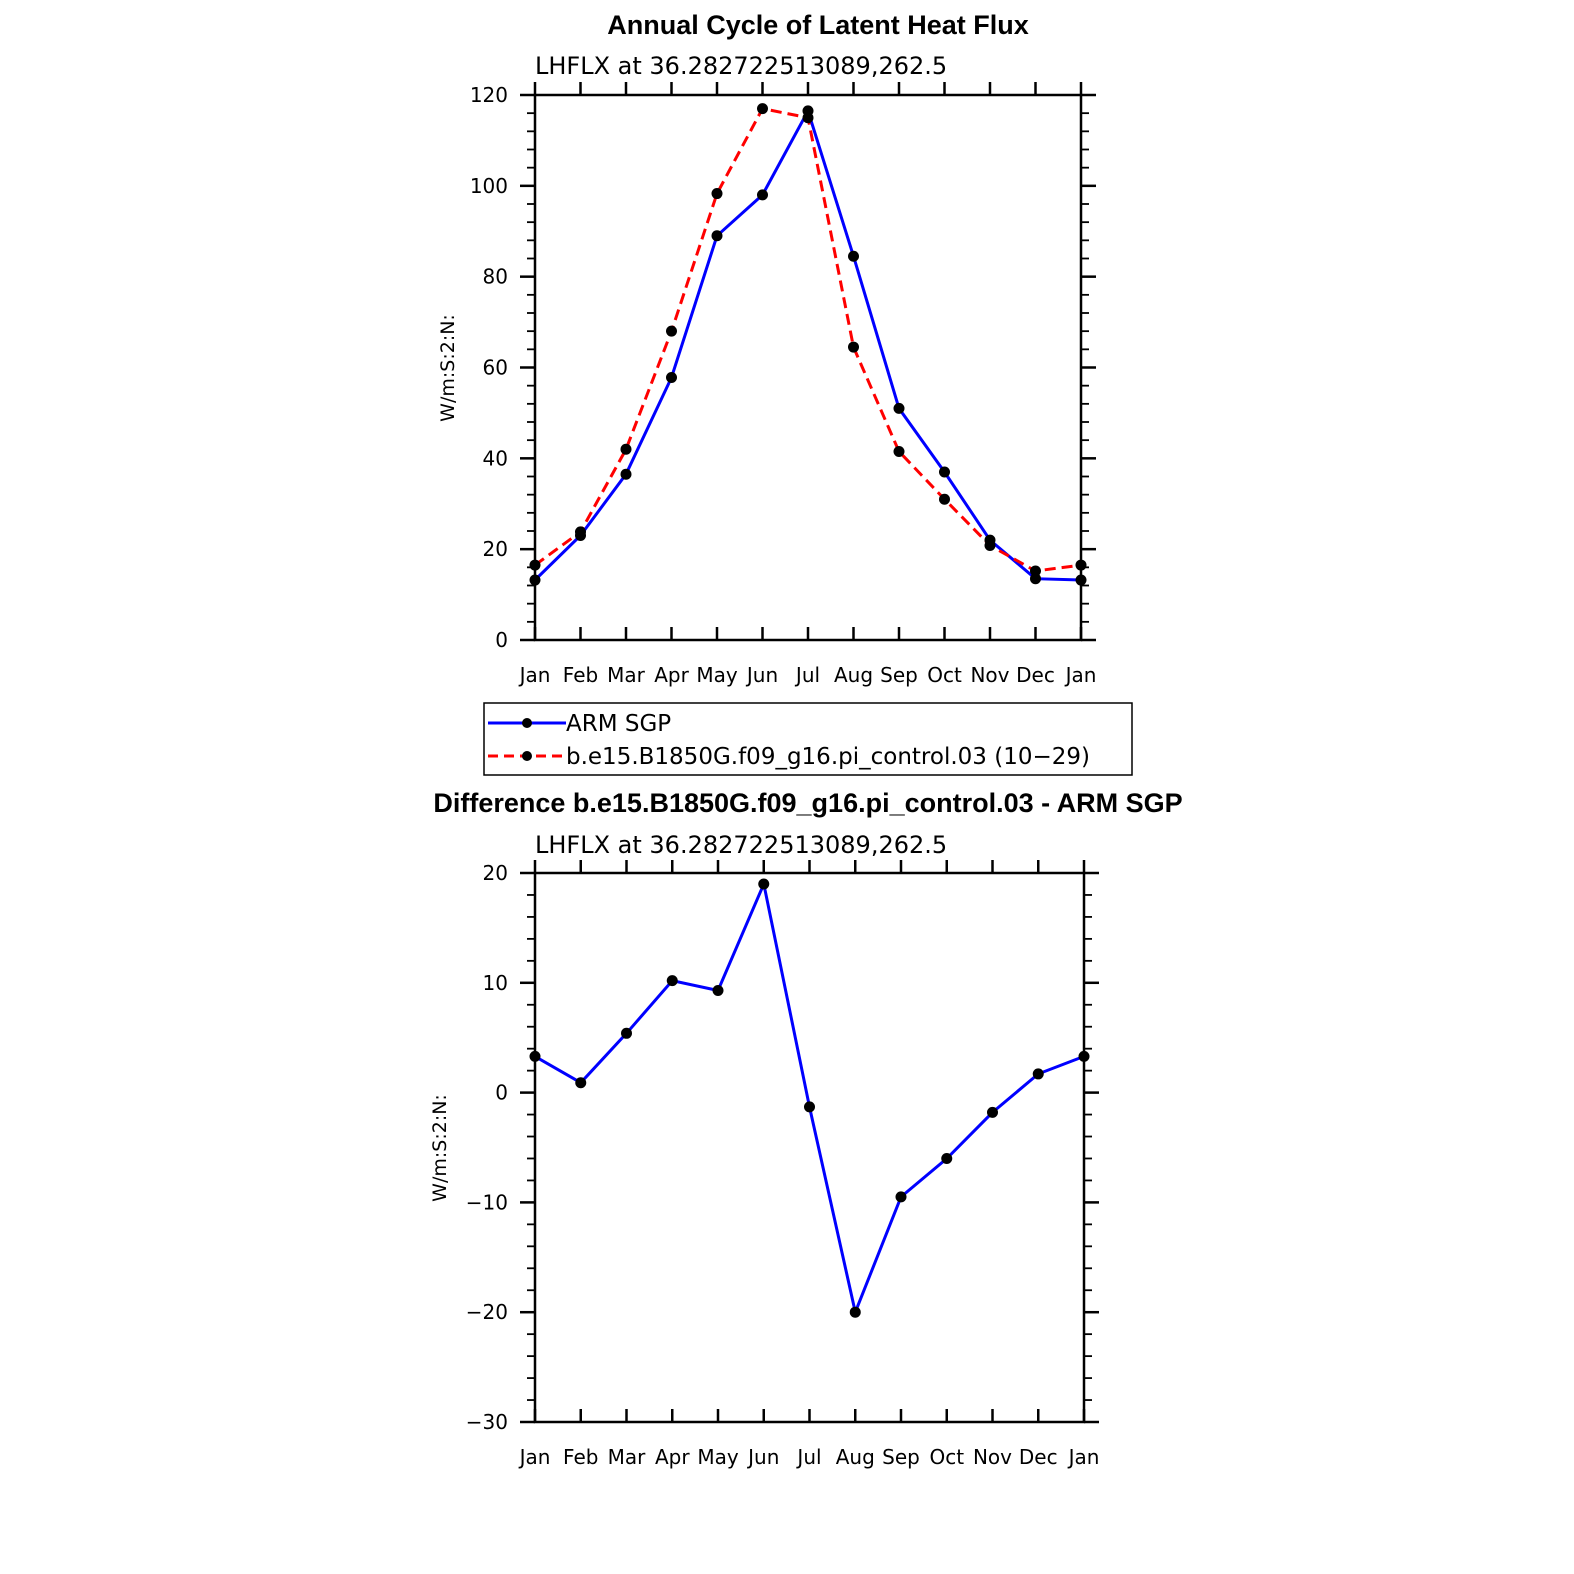 The width and height of the screenshot is (1574, 1574). Describe the element at coordinates (527, 723) in the screenshot. I see `legend-marker-arm-sgp` at that location.